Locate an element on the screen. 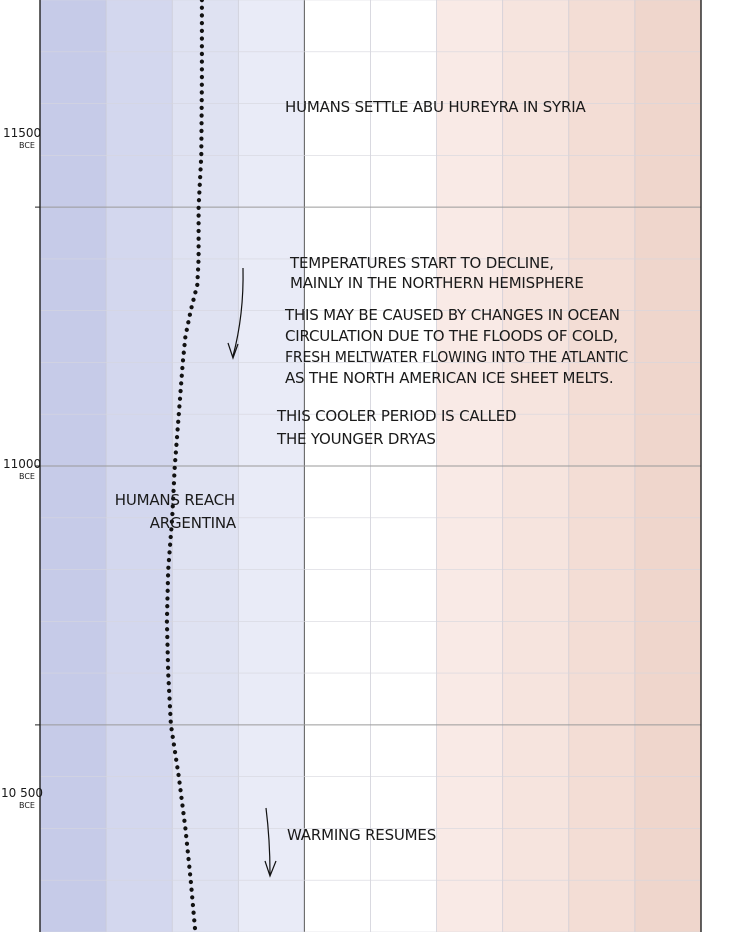  decline-arrowhead is located at coordinates (233, 351).